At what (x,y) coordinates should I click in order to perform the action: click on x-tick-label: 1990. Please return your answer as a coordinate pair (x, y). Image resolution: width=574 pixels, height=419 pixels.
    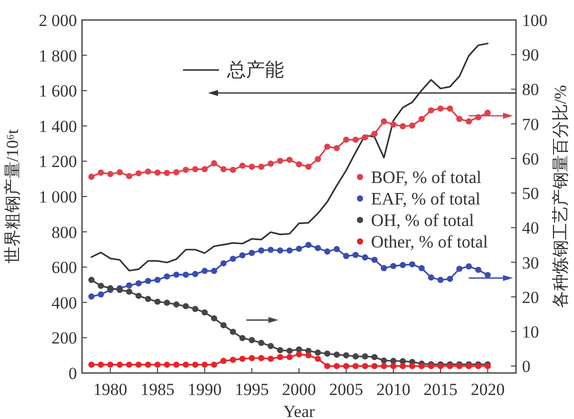
    Looking at the image, I should click on (205, 389).